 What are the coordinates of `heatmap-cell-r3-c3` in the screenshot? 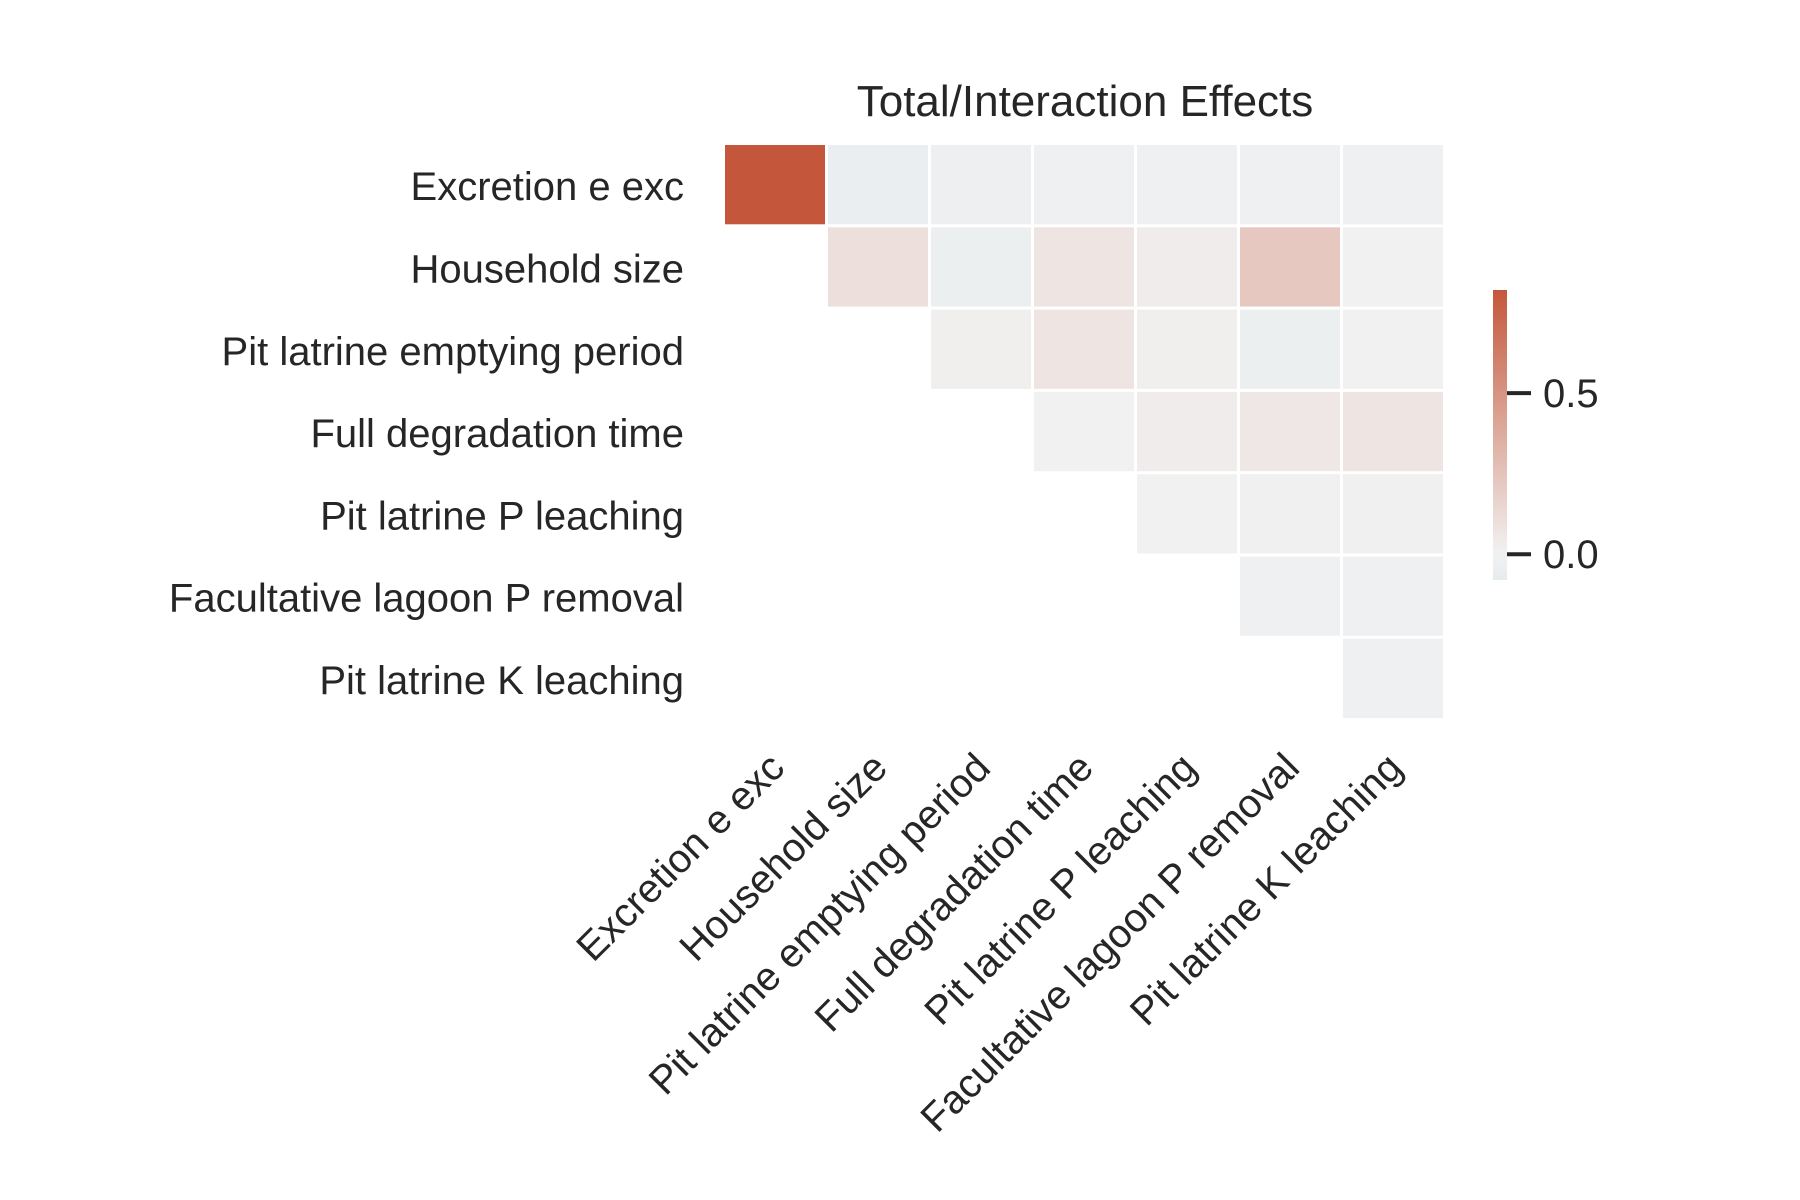 It's located at (1084, 431).